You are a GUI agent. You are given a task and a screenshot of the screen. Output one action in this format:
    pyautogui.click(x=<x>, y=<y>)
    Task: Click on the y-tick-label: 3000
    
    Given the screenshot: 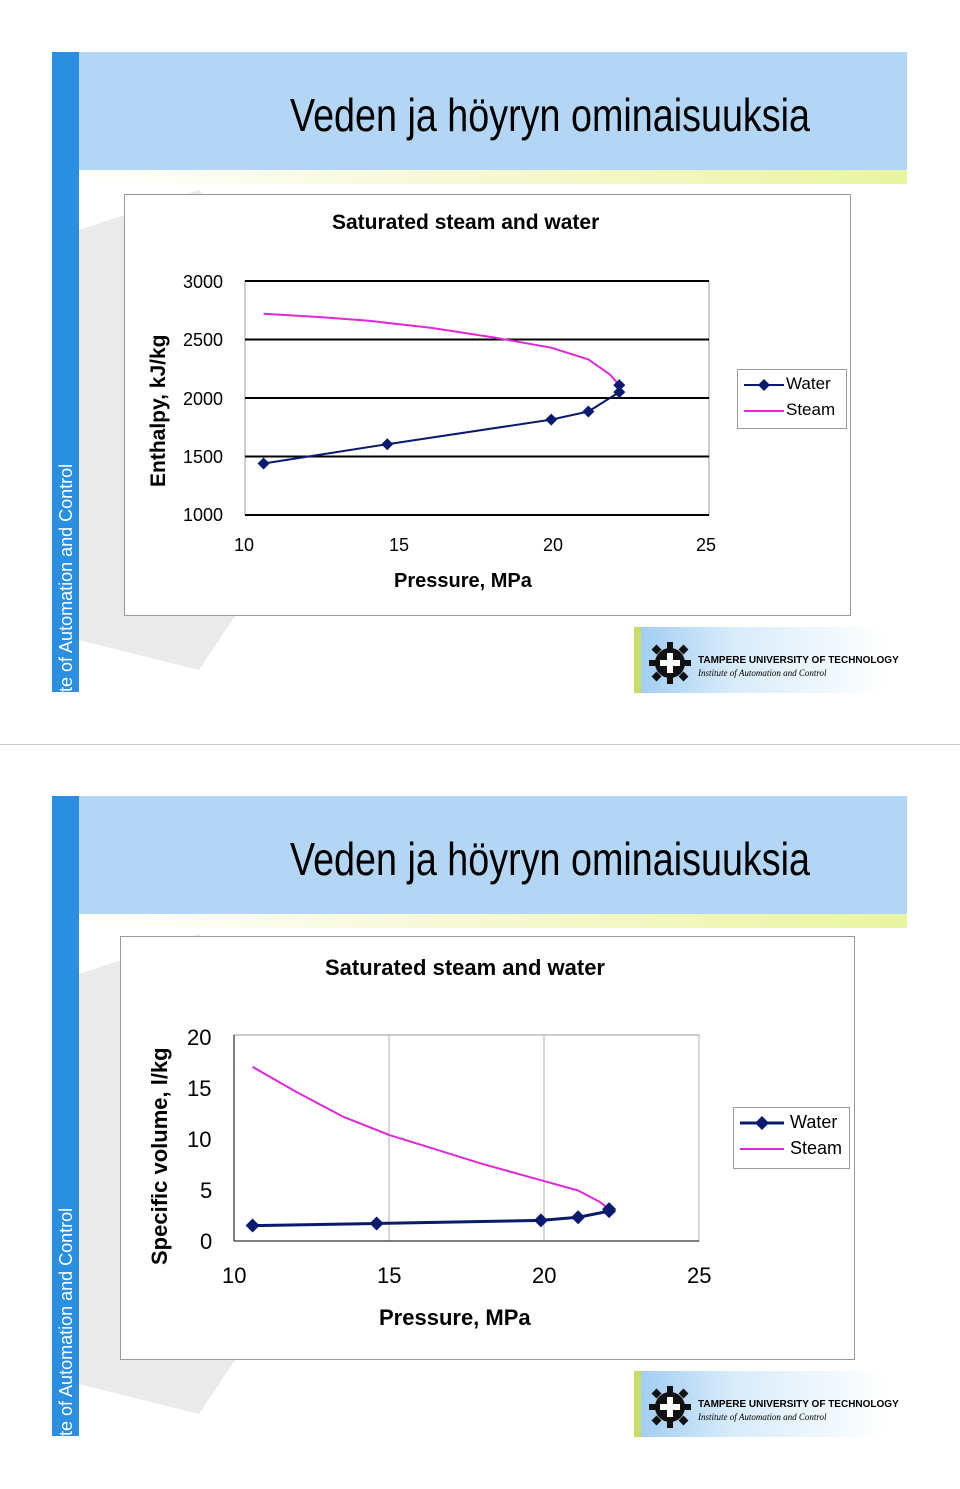 What is the action you would take?
    pyautogui.click(x=203, y=282)
    